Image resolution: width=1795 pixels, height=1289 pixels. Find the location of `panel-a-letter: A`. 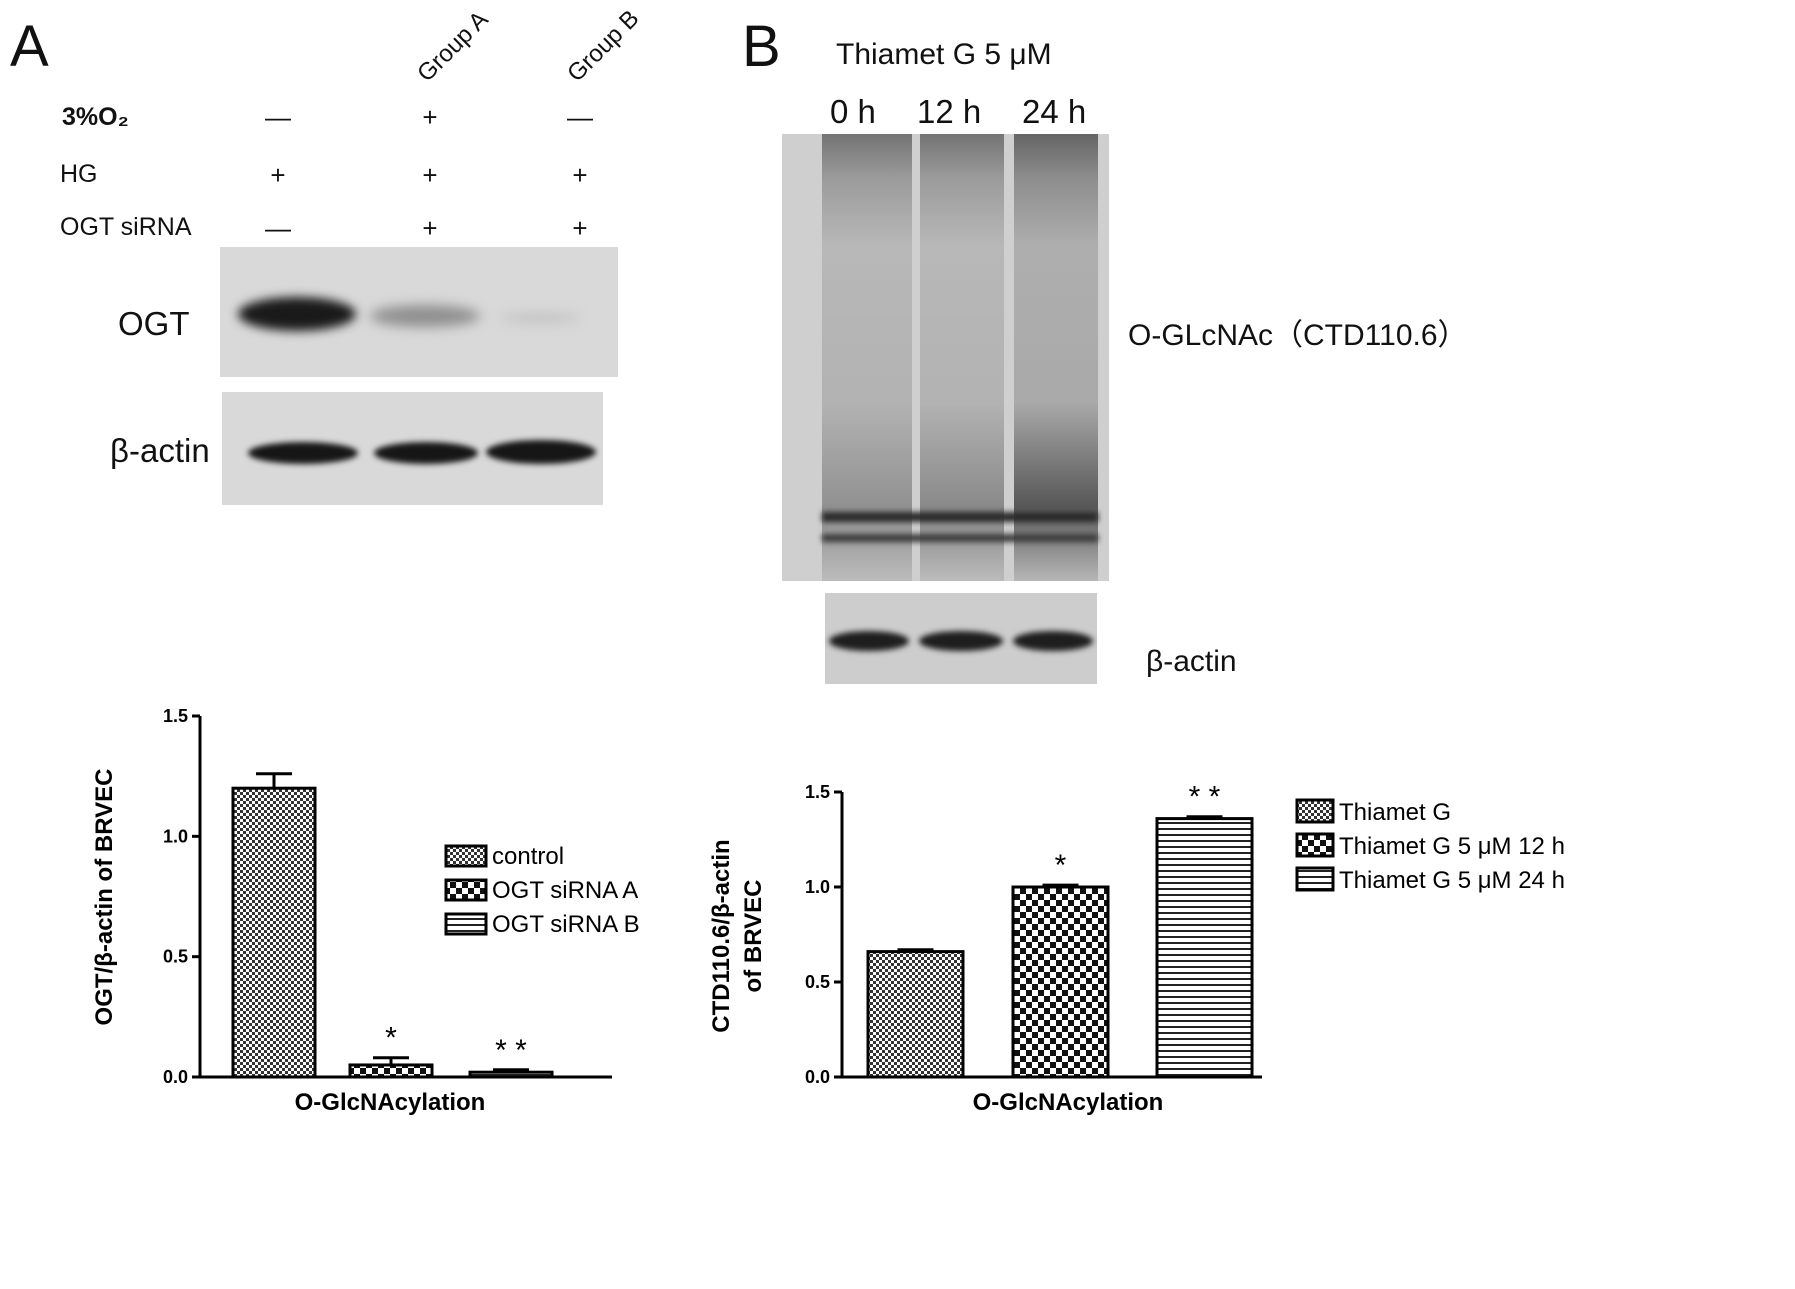

panel-a-letter: A is located at coordinates (29, 46).